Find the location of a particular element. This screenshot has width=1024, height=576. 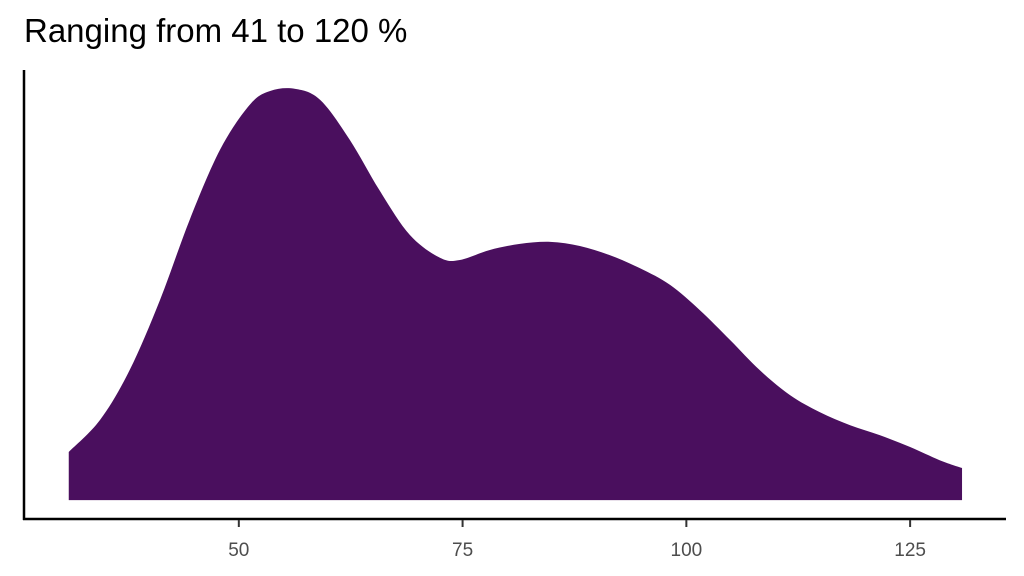

x-tick-label: 125 is located at coordinates (910, 550).